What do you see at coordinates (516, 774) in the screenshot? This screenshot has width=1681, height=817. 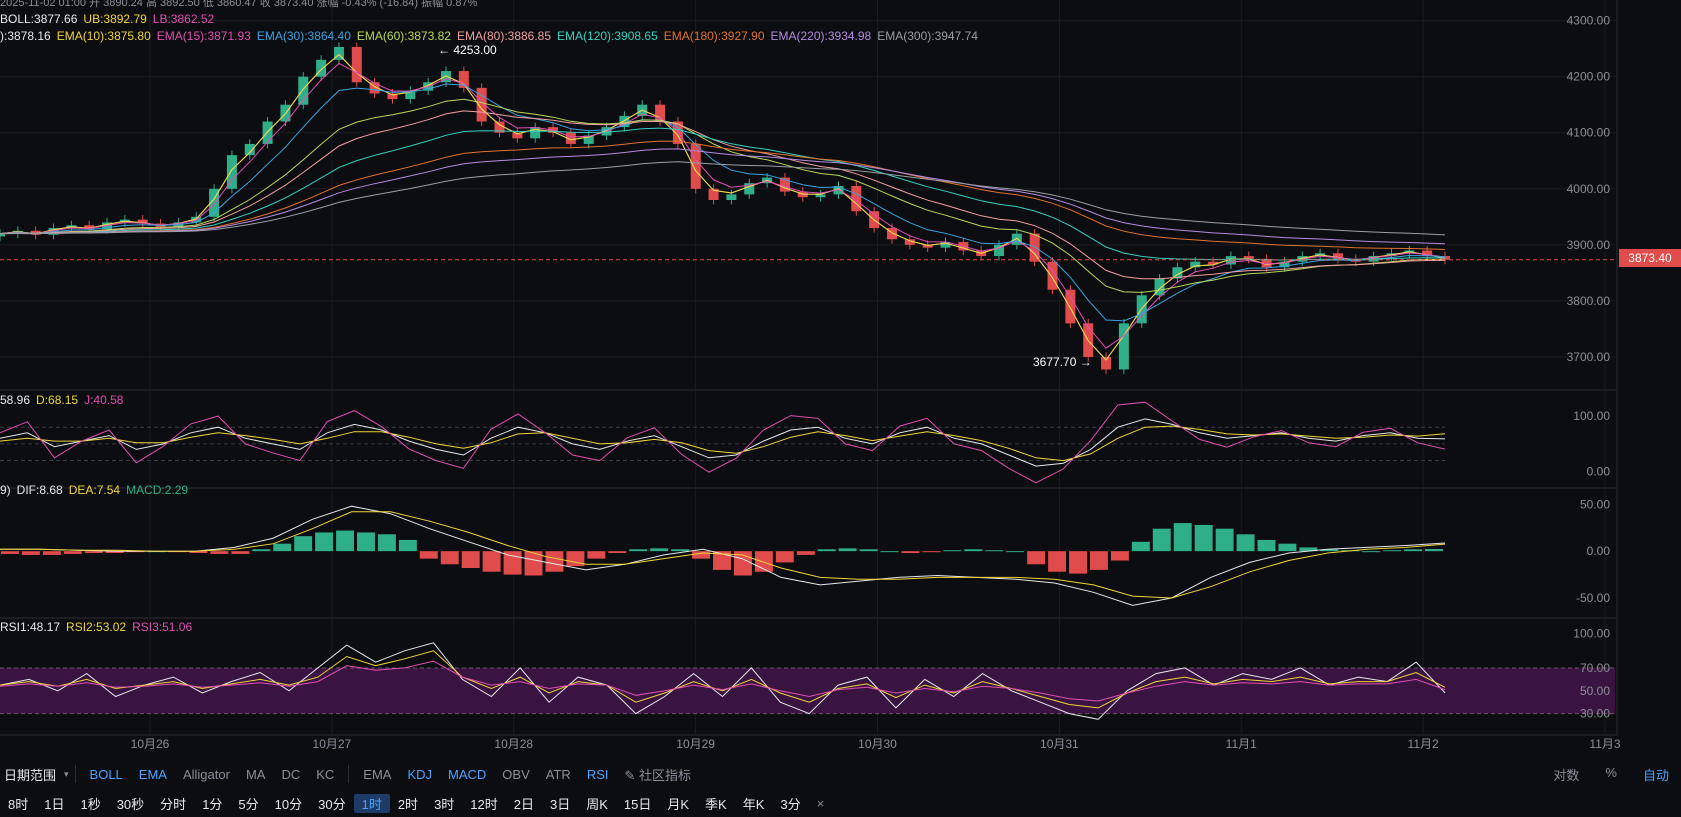 I see `sub-indicator-button-3: OBV` at bounding box center [516, 774].